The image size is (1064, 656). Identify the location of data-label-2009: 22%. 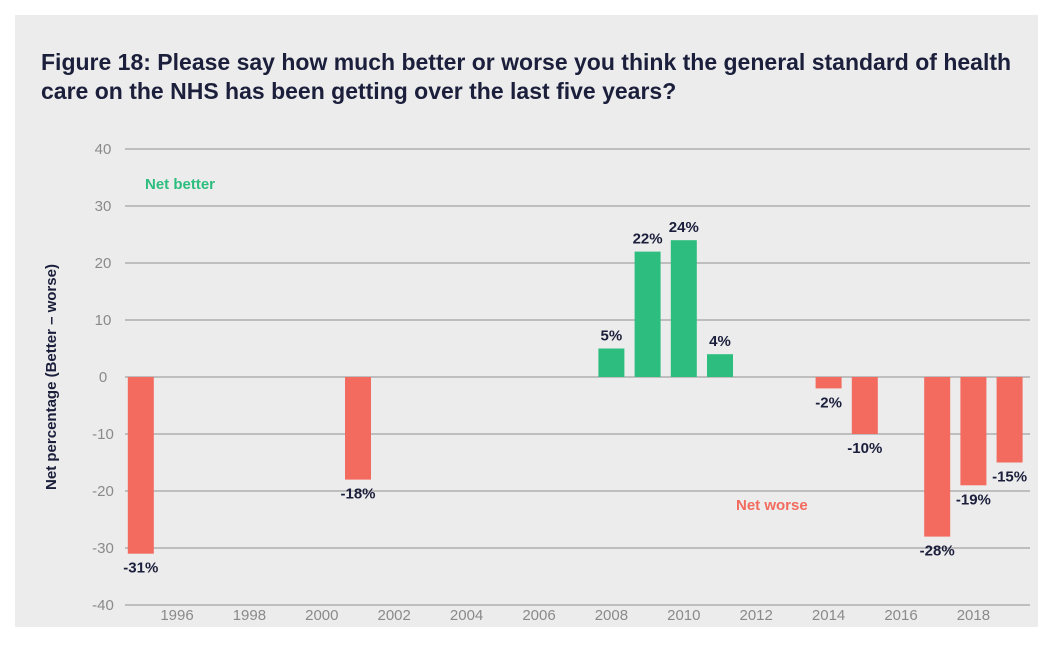
(648, 239).